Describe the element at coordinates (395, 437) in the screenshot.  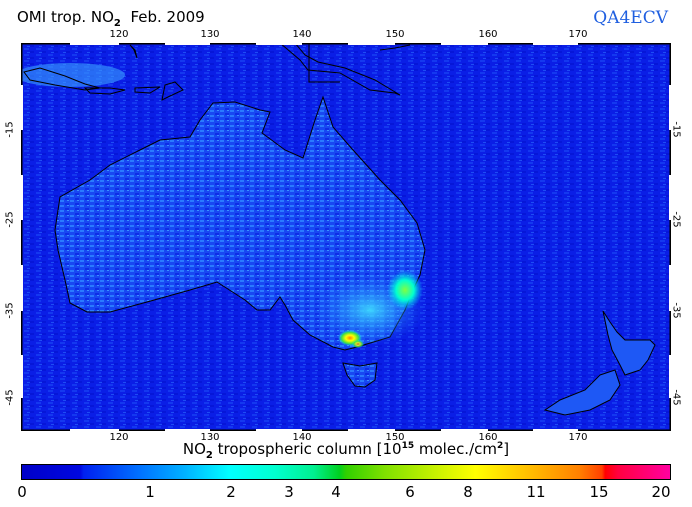
I see `bottom-tick: 150` at that location.